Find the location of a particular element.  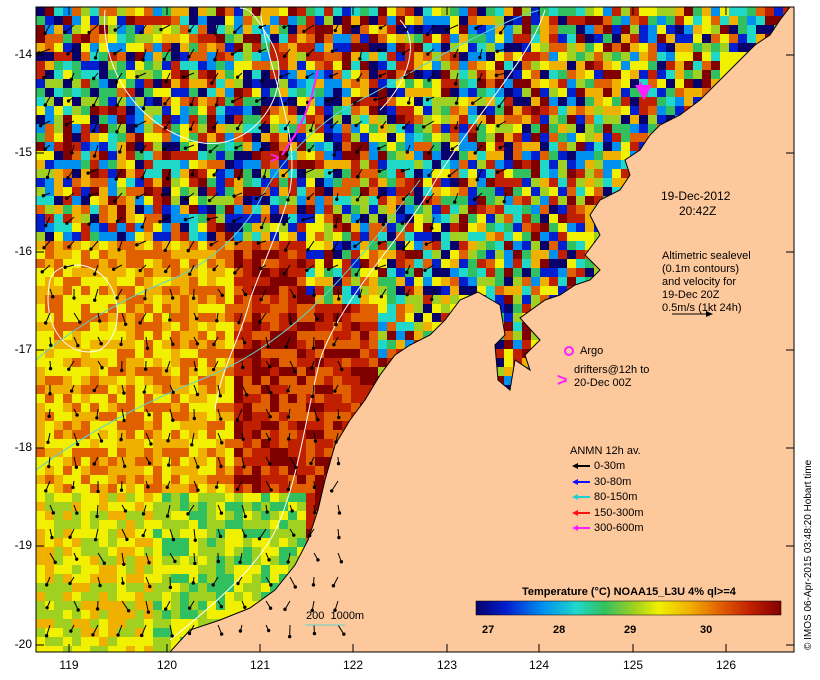

lon-label: 121 is located at coordinates (260, 665).